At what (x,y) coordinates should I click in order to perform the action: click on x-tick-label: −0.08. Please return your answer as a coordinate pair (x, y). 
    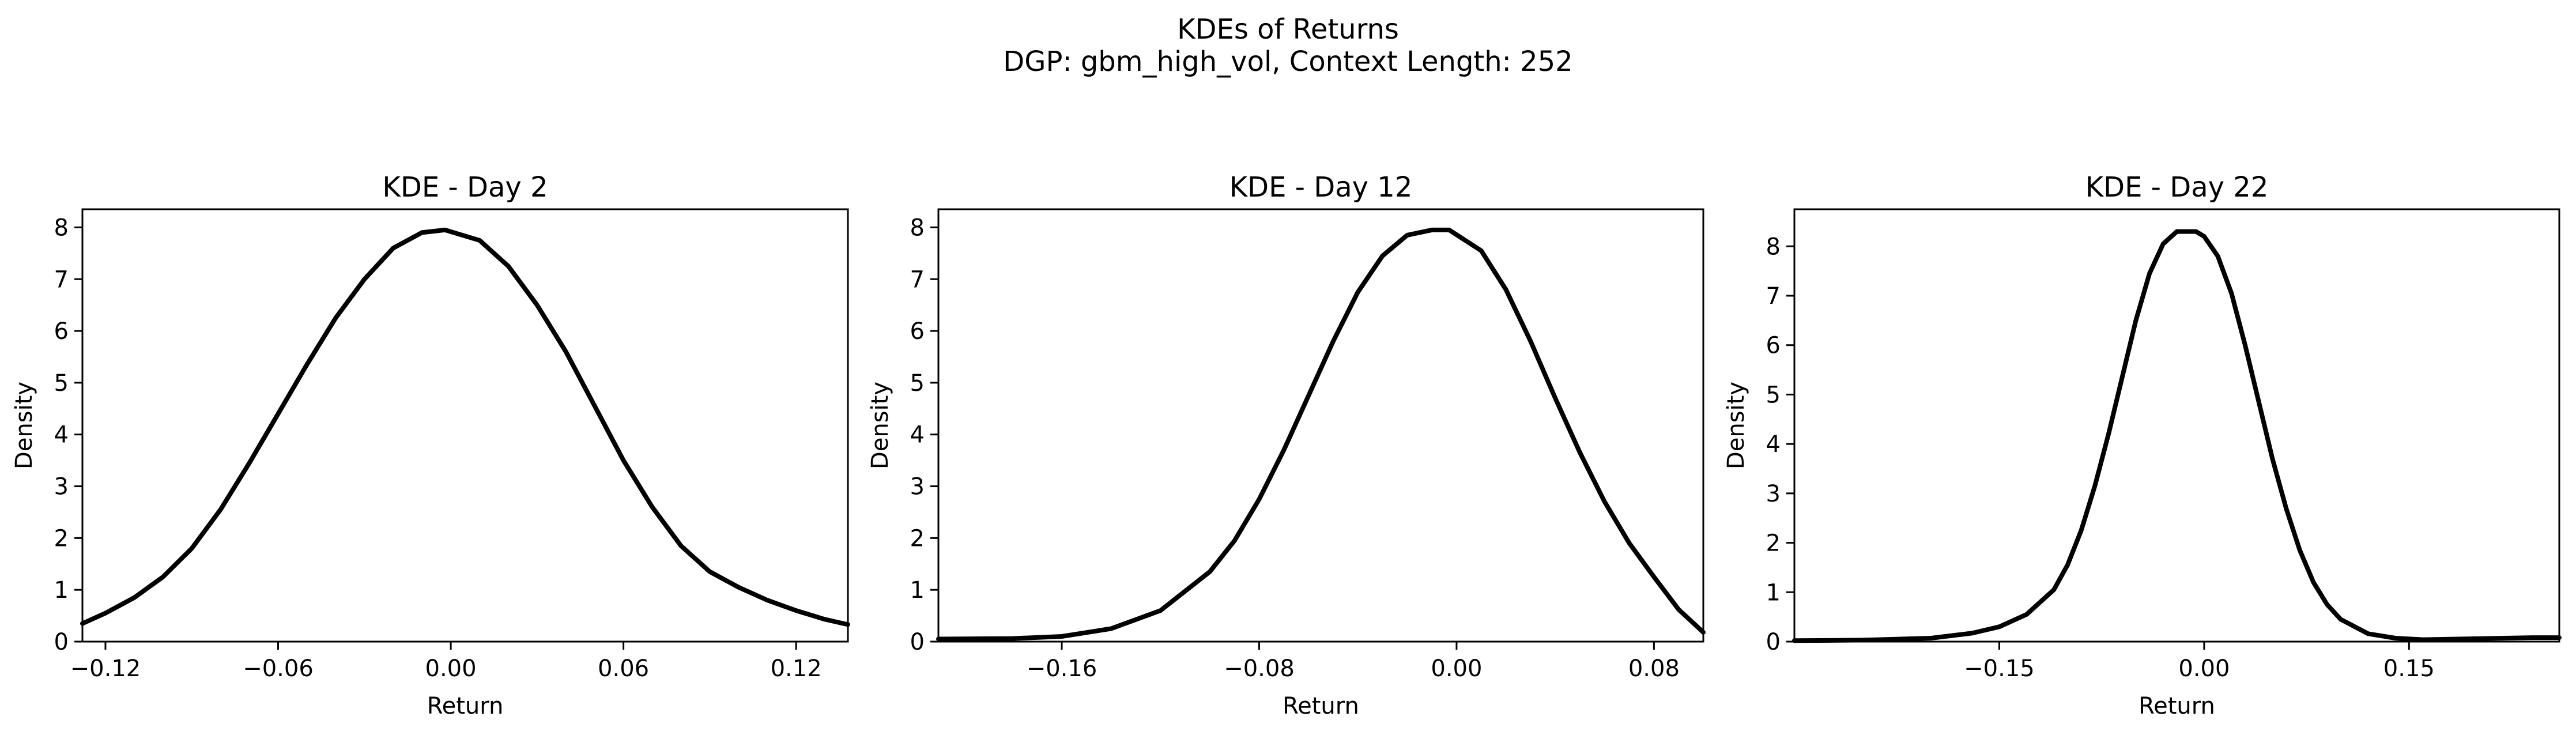
    Looking at the image, I should click on (1259, 668).